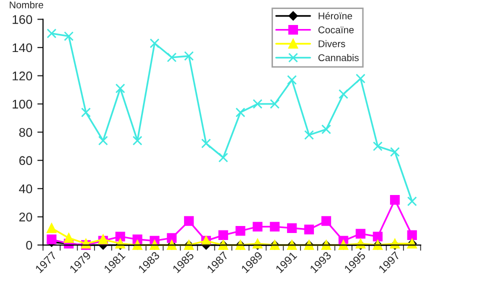 The width and height of the screenshot is (478, 297). What do you see at coordinates (29, 245) in the screenshot?
I see `y-tick-label: 0` at bounding box center [29, 245].